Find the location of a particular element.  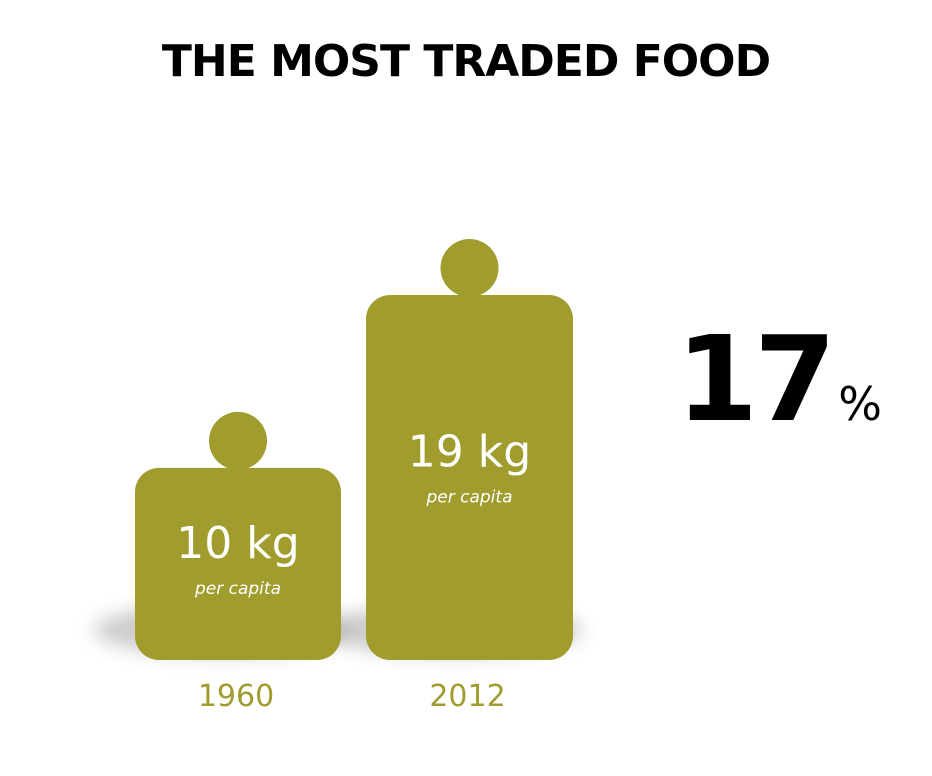

weight-knob-2012 is located at coordinates (469, 268).